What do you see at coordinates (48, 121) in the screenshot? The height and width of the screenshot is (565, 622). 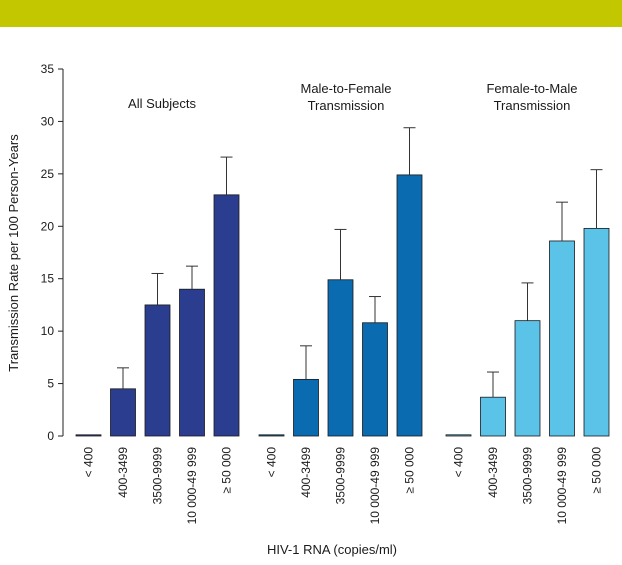 I see `y-tick-label: 30` at bounding box center [48, 121].